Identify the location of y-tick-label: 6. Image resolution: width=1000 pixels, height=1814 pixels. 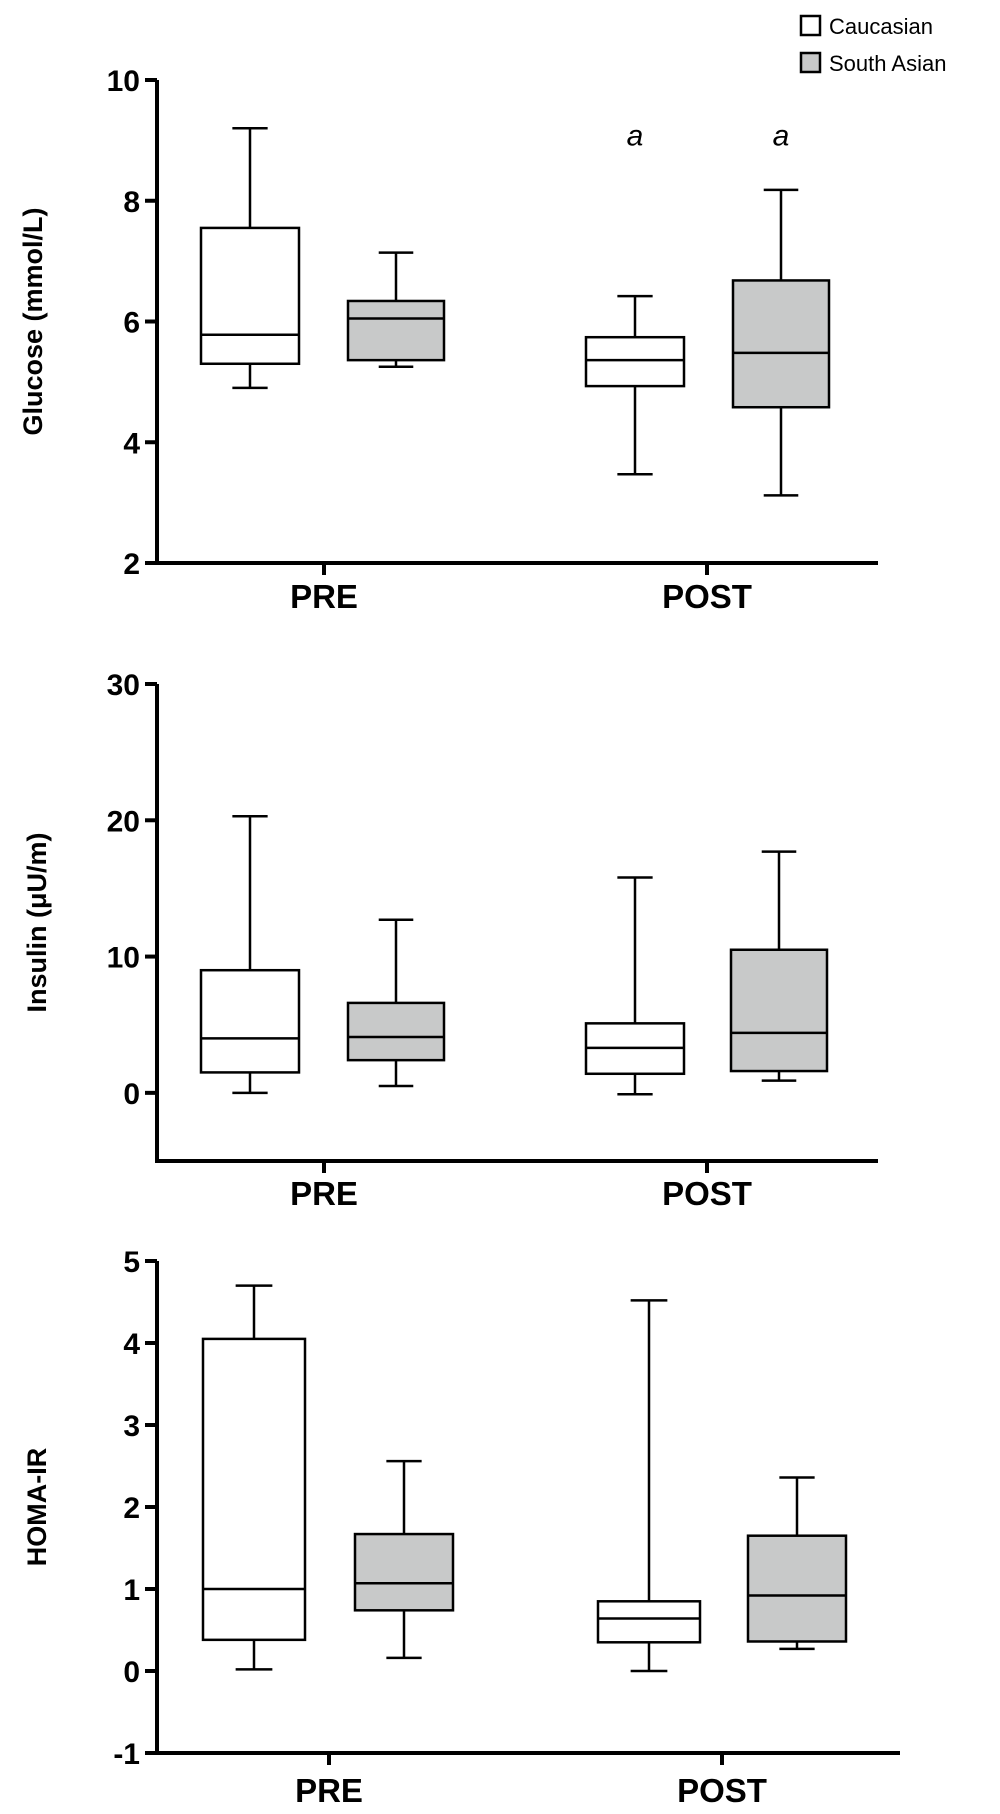
(131, 323).